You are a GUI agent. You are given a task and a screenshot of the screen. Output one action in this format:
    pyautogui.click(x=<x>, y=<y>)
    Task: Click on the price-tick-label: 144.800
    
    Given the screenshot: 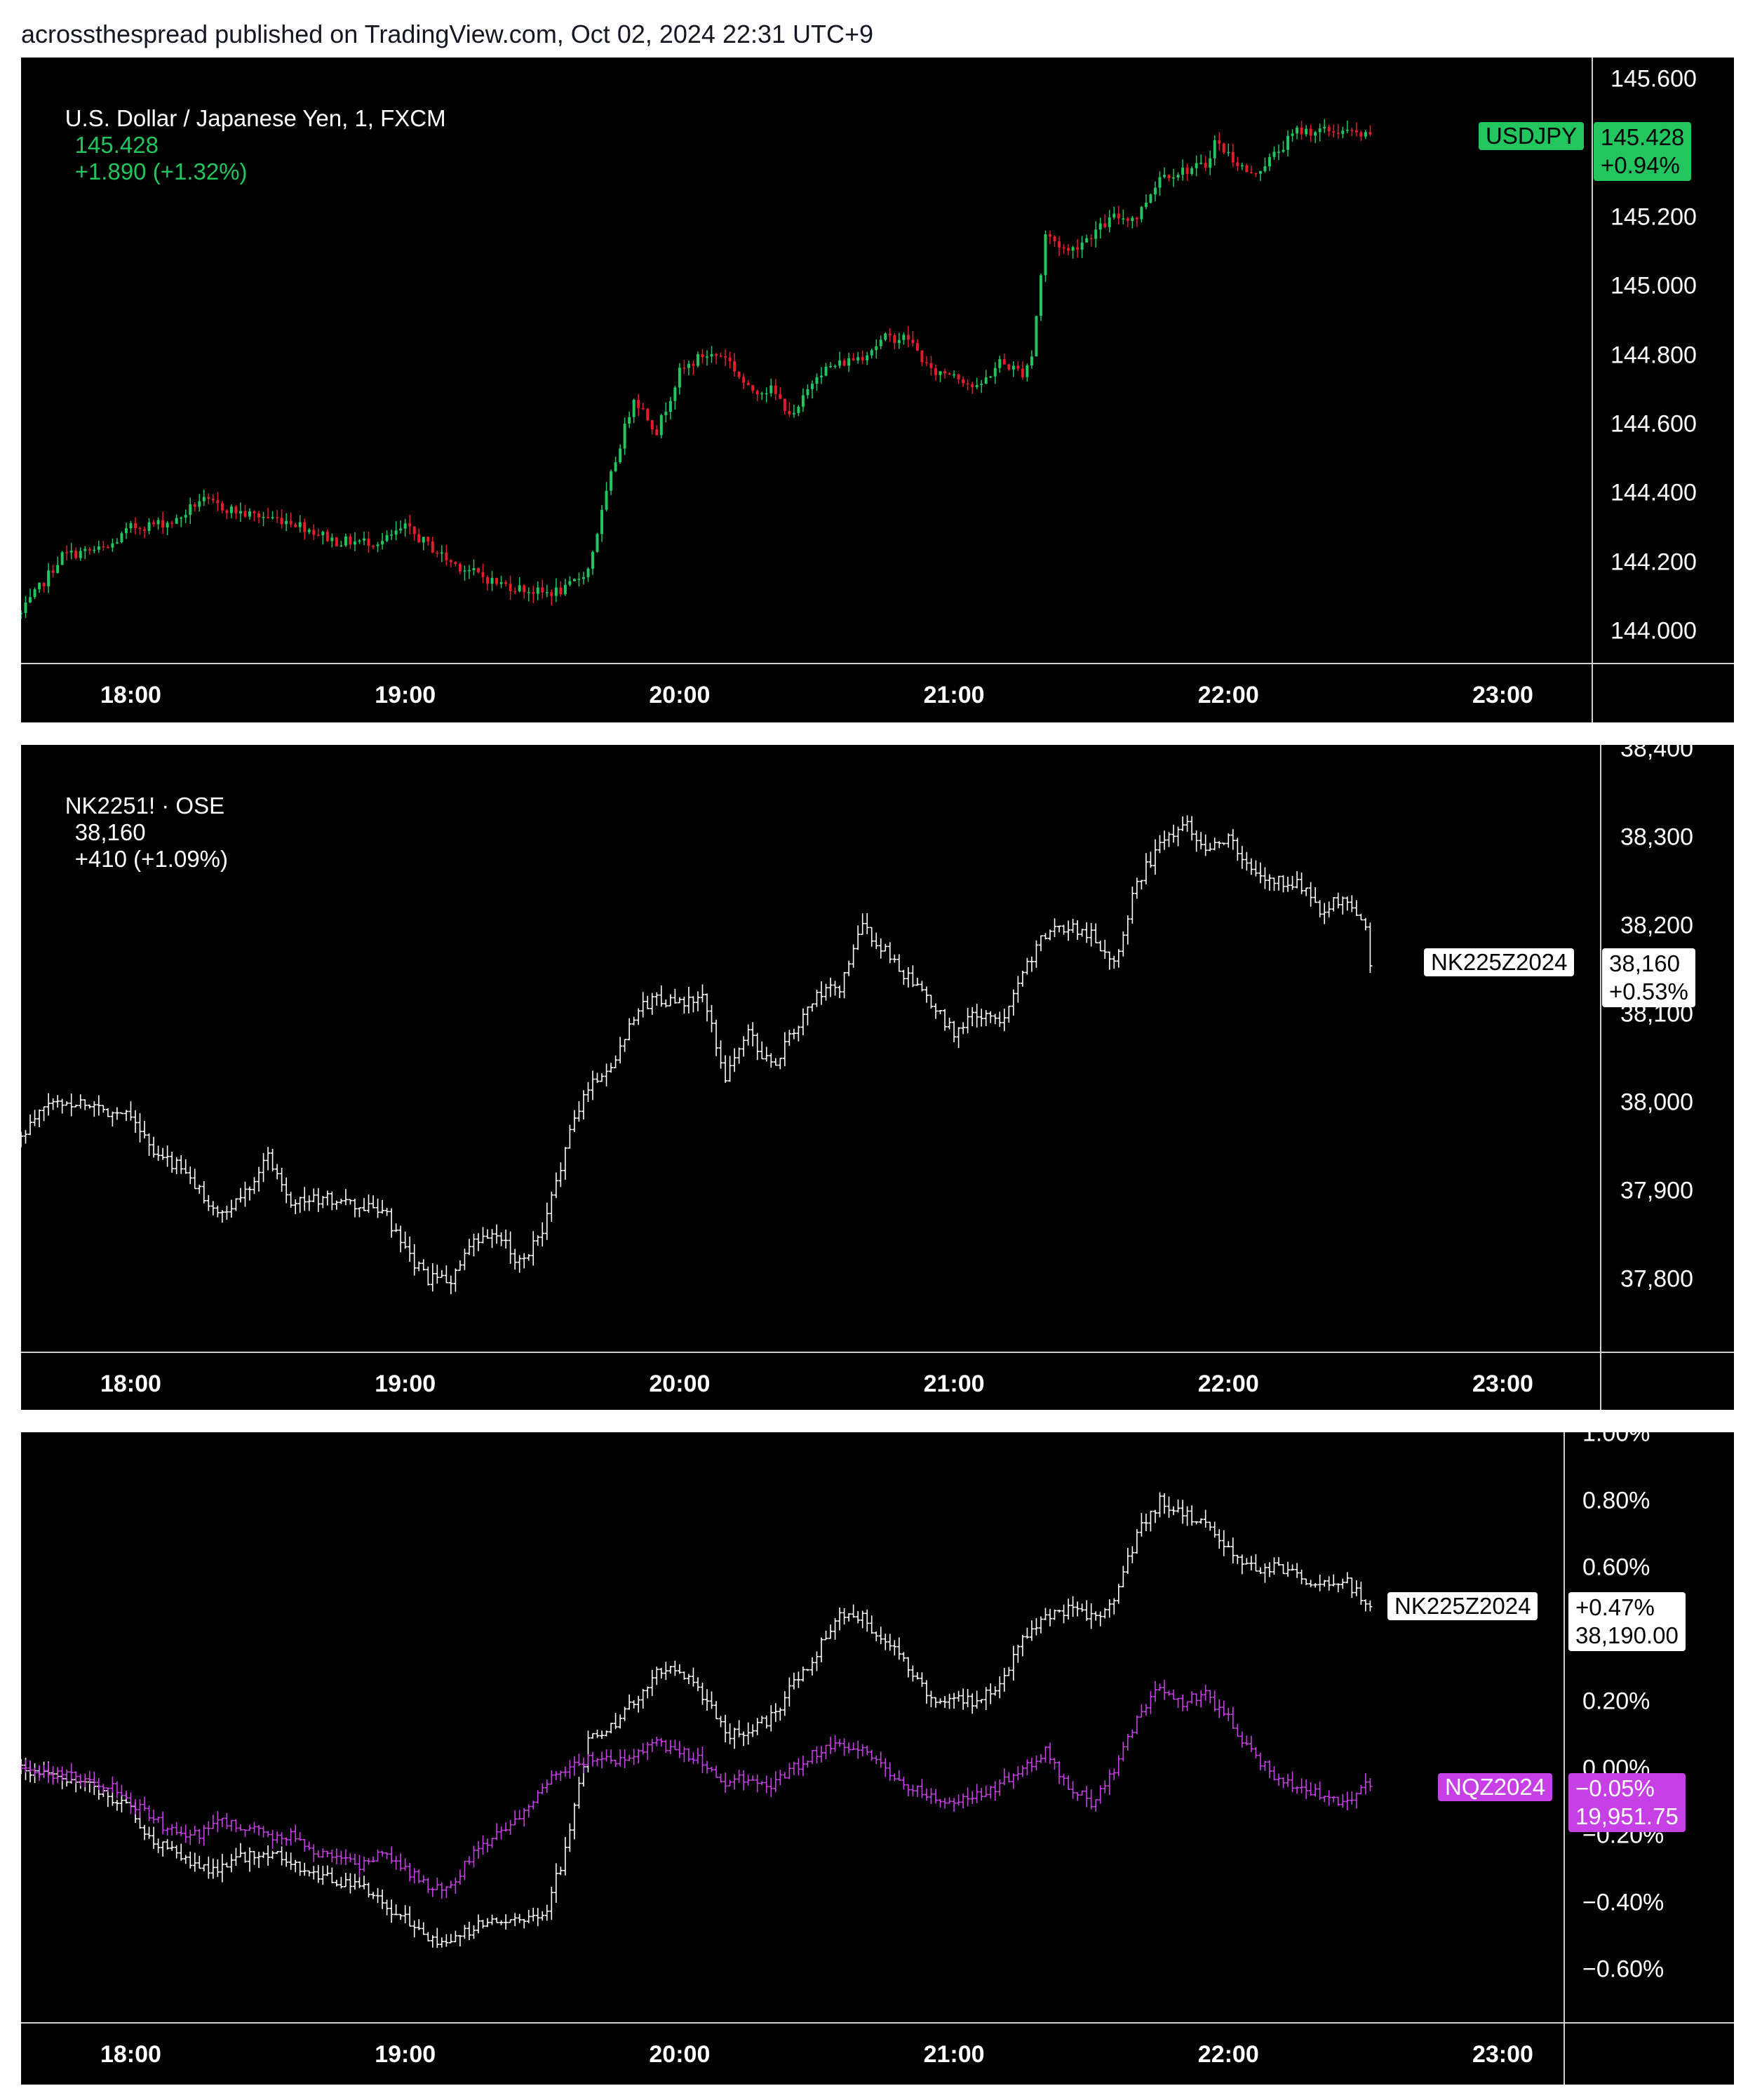 What is the action you would take?
    pyautogui.click(x=1654, y=355)
    